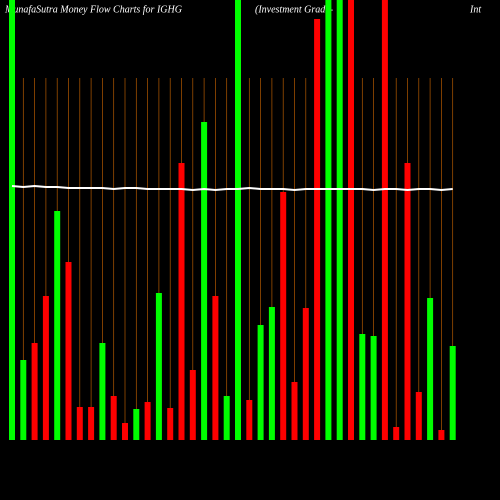  Describe the element at coordinates (232, 188) in the screenshot. I see `line` at that location.